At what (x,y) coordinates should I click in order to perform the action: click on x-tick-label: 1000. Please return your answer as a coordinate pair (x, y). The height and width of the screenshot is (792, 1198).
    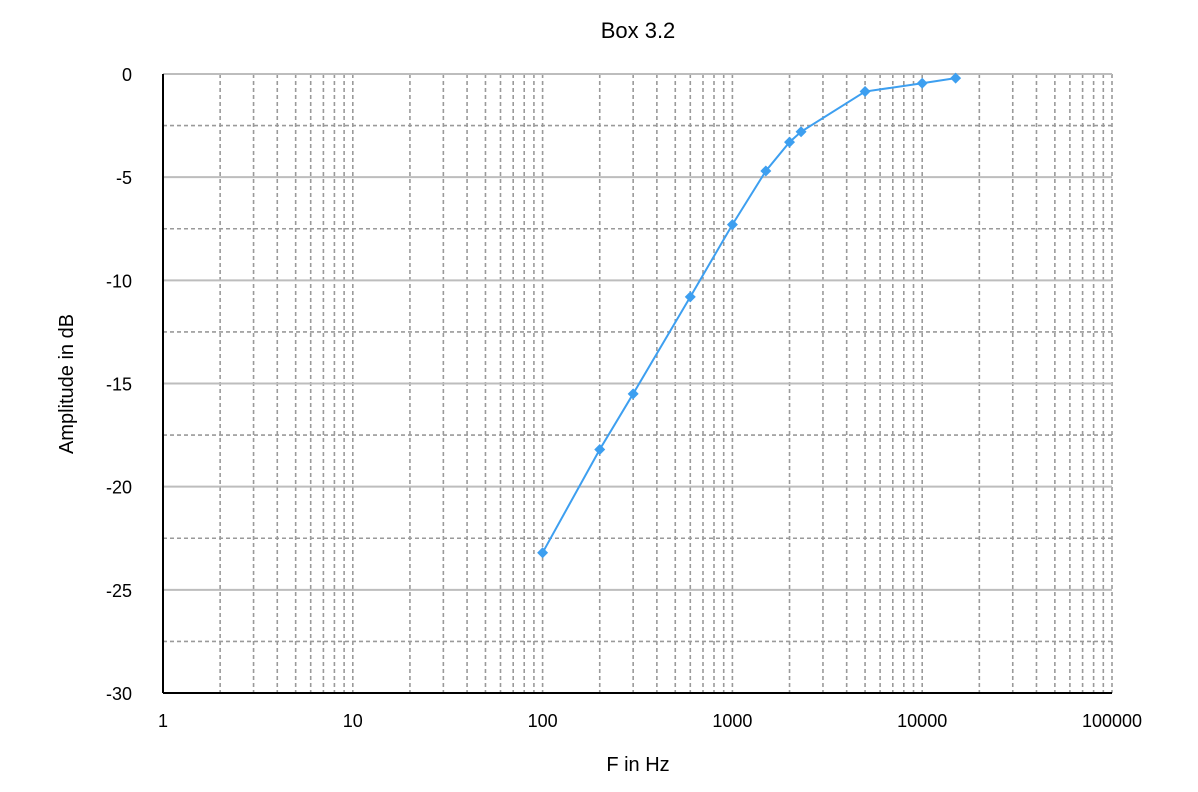
    Looking at the image, I should click on (732, 721).